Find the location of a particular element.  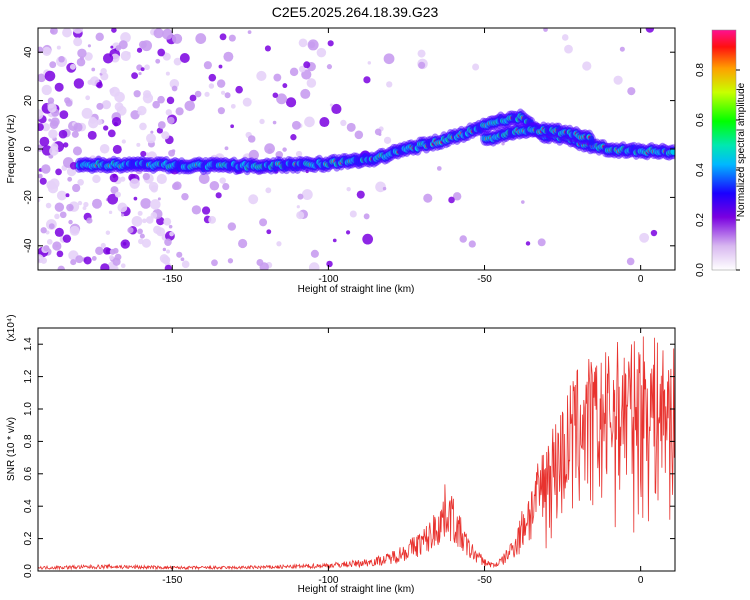

ridge-cell is located at coordinates (591, 140).